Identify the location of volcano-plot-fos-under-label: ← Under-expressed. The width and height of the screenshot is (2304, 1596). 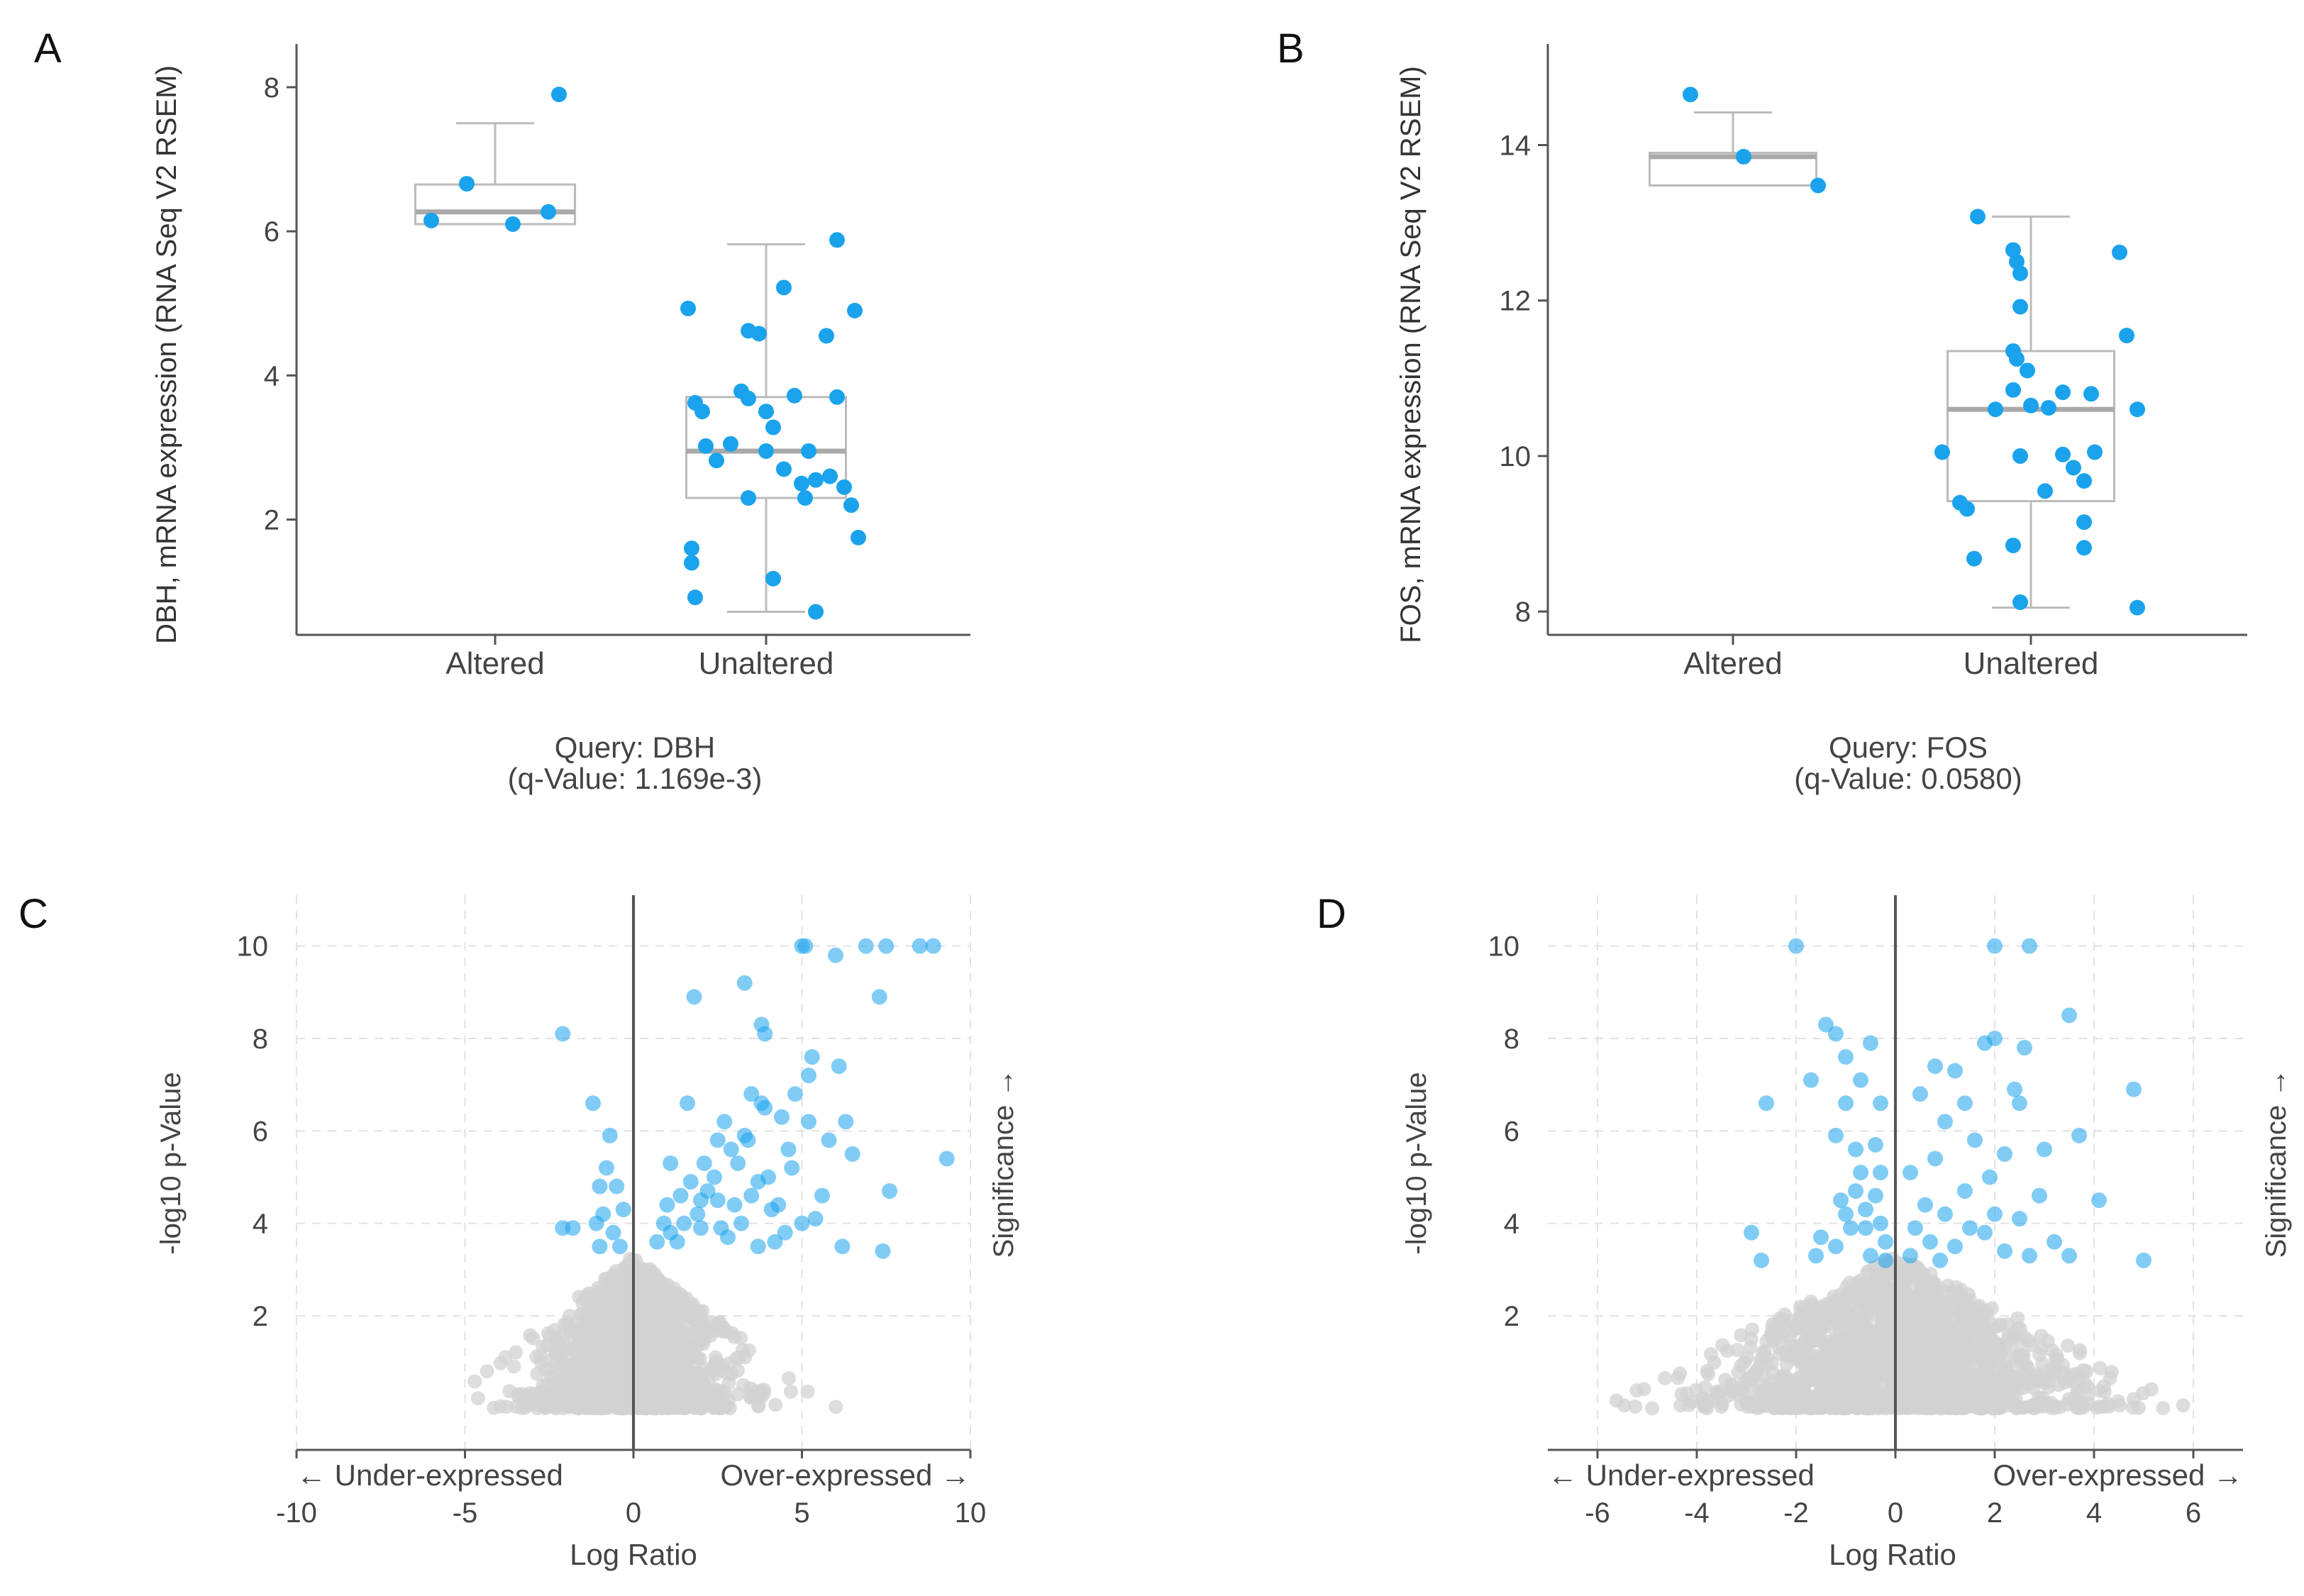
(1682, 1475).